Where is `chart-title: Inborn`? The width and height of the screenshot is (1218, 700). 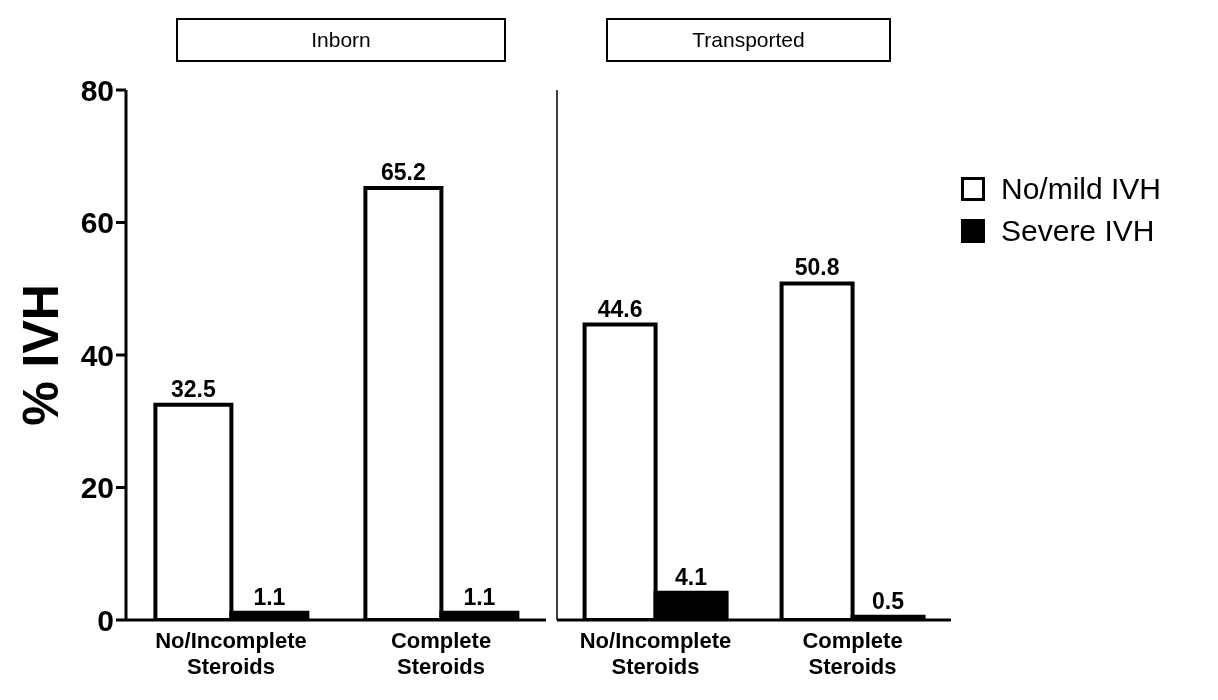
chart-title: Inborn is located at coordinates (341, 40).